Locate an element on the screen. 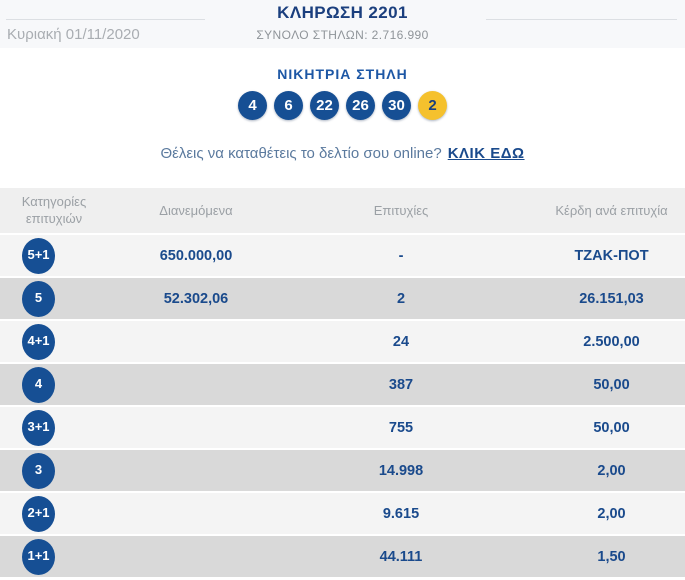 This screenshot has height=580, width=685. winners-cell: 14.998 is located at coordinates (401, 470).